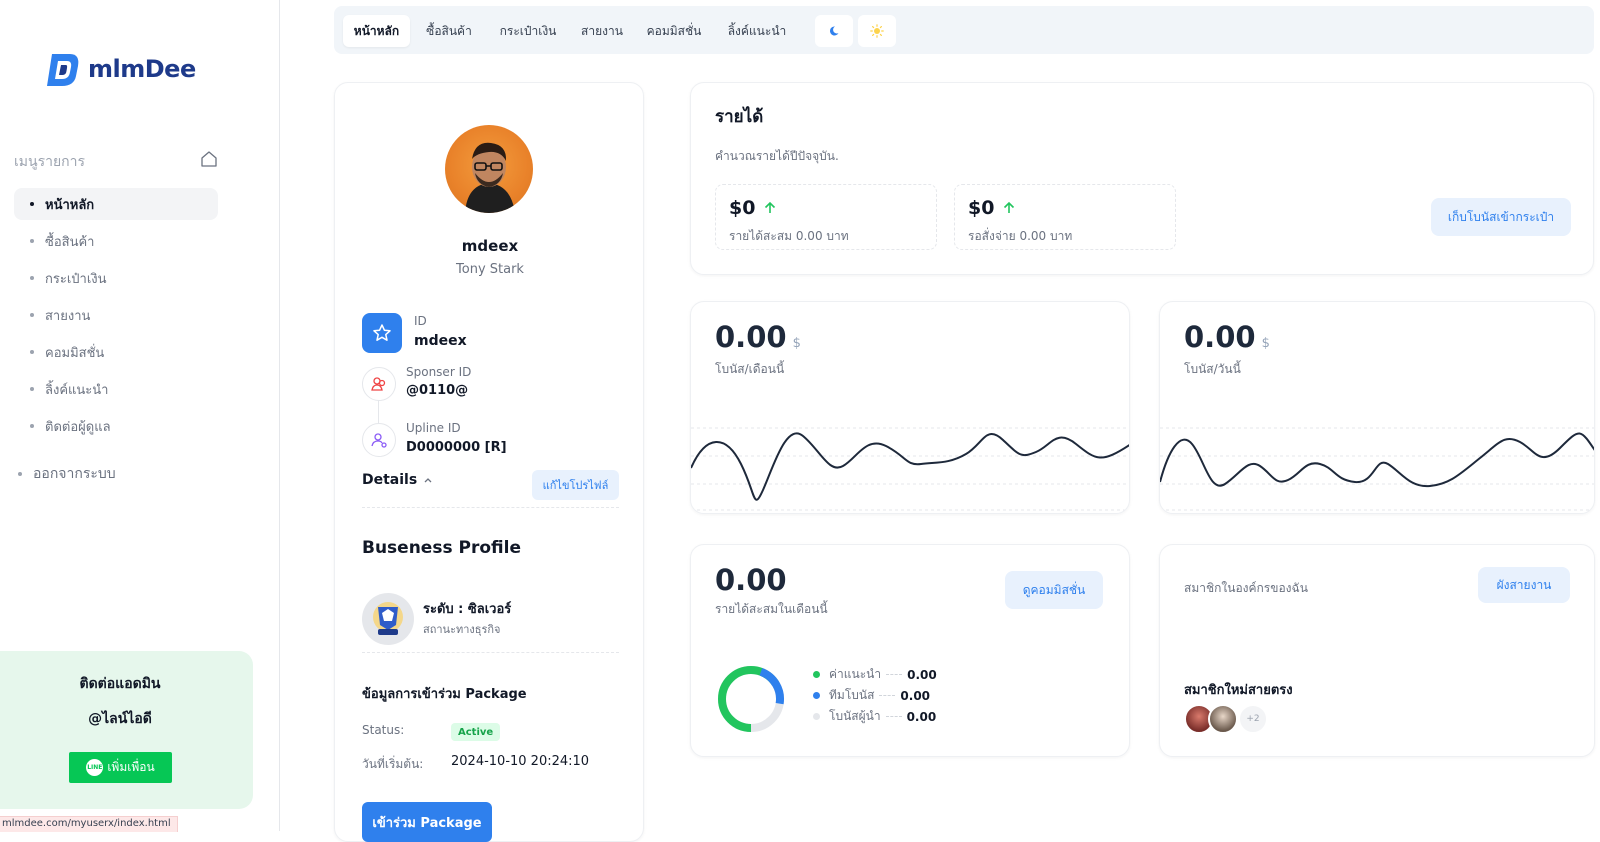  What do you see at coordinates (757, 30) in the screenshot?
I see `tab-referral-link: ลิ้งค์แนะนำ` at bounding box center [757, 30].